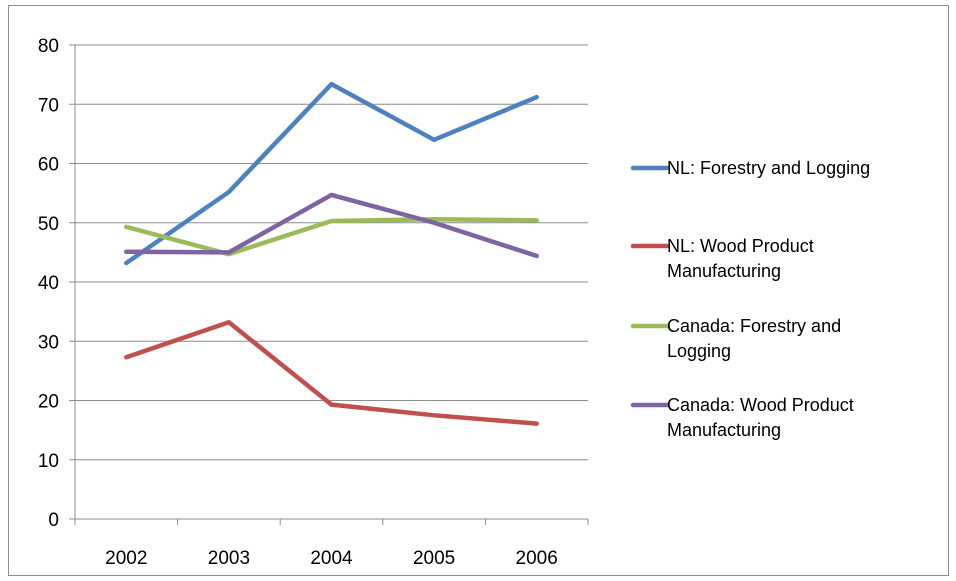  What do you see at coordinates (768, 168) in the screenshot?
I see `legend-label: NL: Forestry and Logging` at bounding box center [768, 168].